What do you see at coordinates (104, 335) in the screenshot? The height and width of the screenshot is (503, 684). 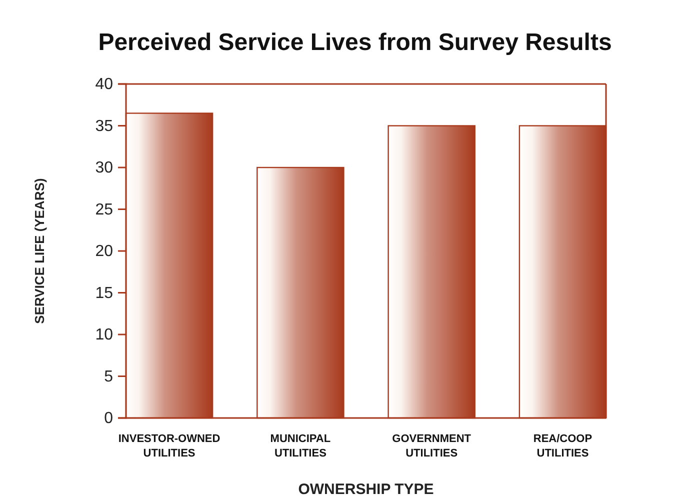 I see `y-tick-label: 10` at bounding box center [104, 335].